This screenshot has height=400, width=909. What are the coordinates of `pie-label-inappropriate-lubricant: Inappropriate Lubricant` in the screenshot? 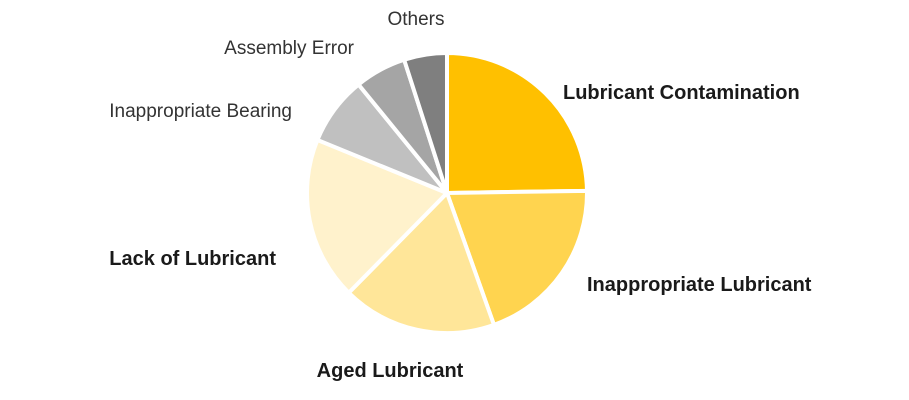 It's located at (699, 285).